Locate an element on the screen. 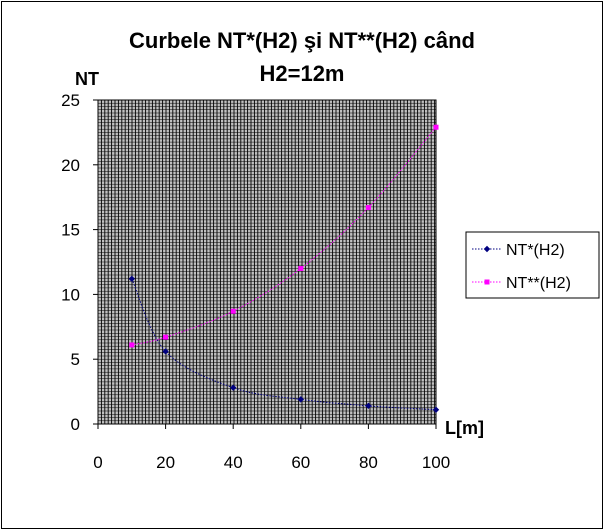 Image resolution: width=605 pixels, height=531 pixels. x-tick-label: 0 is located at coordinates (97, 462).